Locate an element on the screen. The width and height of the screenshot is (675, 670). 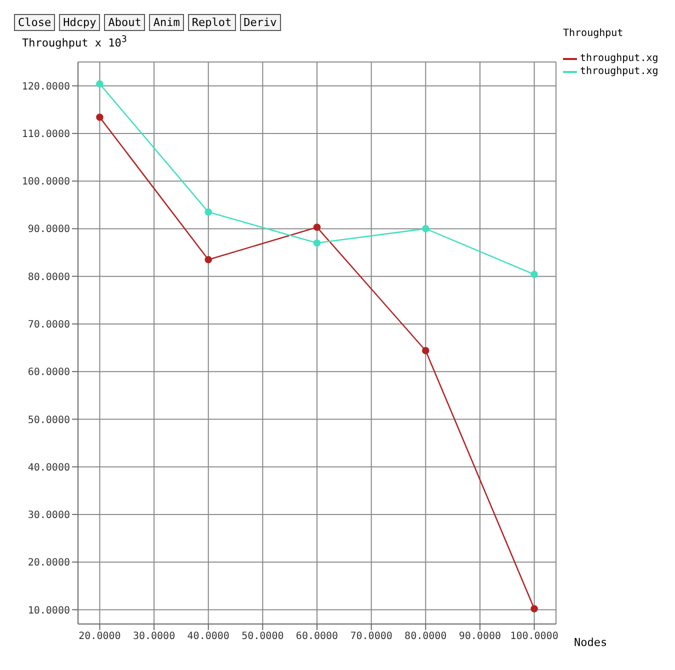
y-tick-label: 120.0000 is located at coordinates (46, 86).